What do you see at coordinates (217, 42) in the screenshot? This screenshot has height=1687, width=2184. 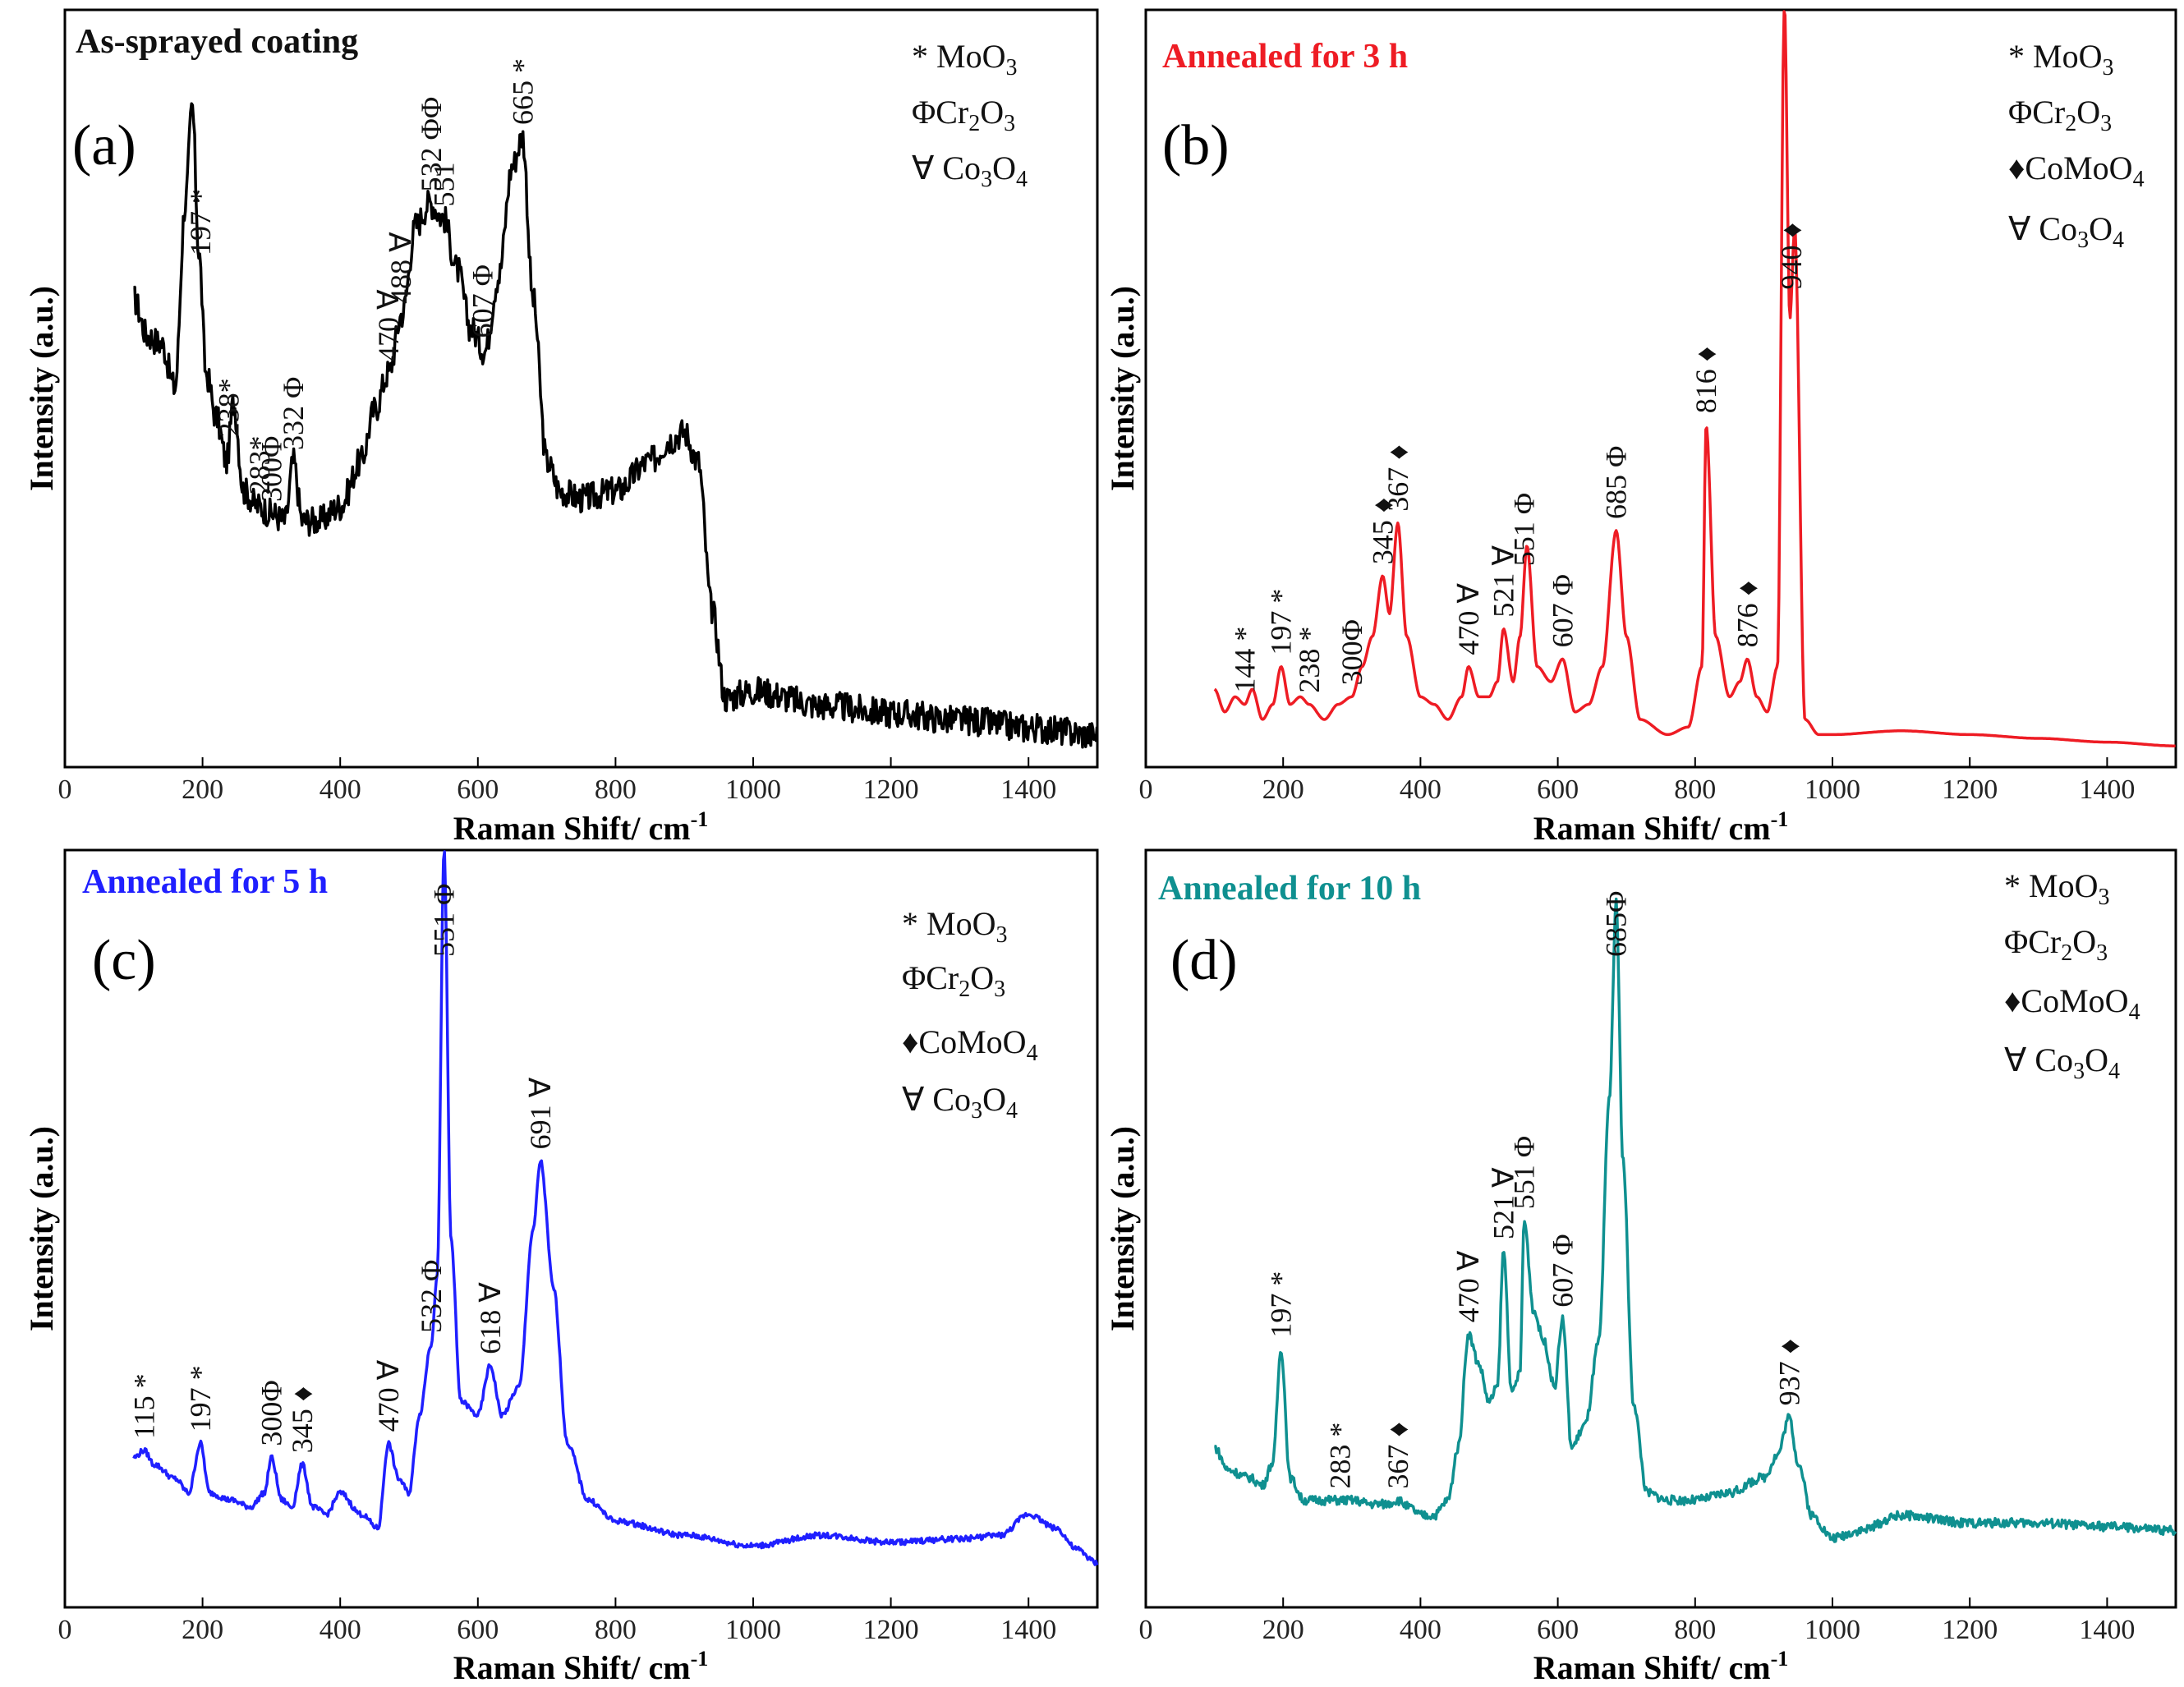 I see `panel-title: As-sprayed coating` at bounding box center [217, 42].